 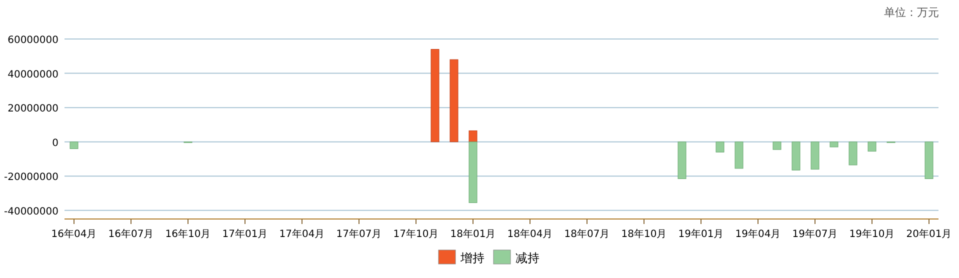 I want to click on legend-label: 减持, so click(x=528, y=258).